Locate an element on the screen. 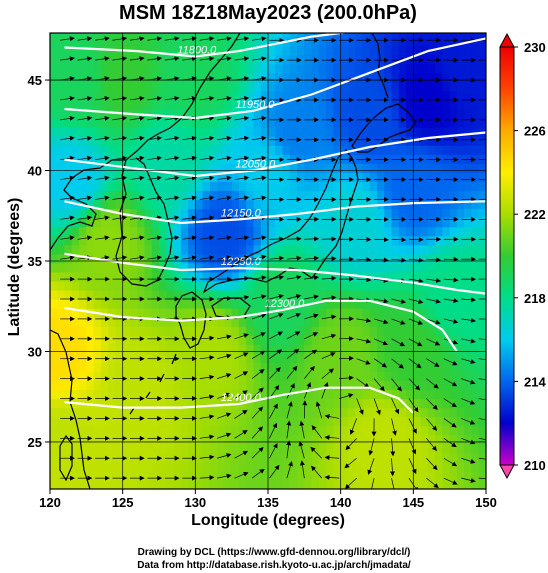  x-tick-label: 130 is located at coordinates (195, 502).